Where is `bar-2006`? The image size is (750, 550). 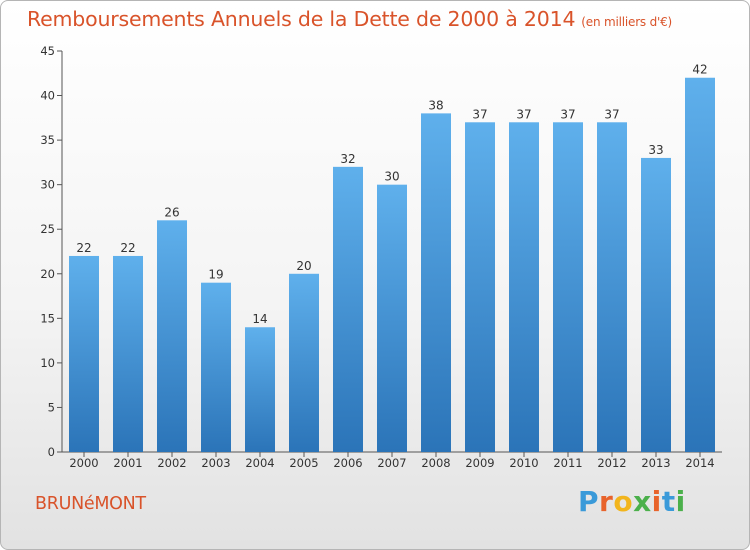
bar-2006 is located at coordinates (348, 309).